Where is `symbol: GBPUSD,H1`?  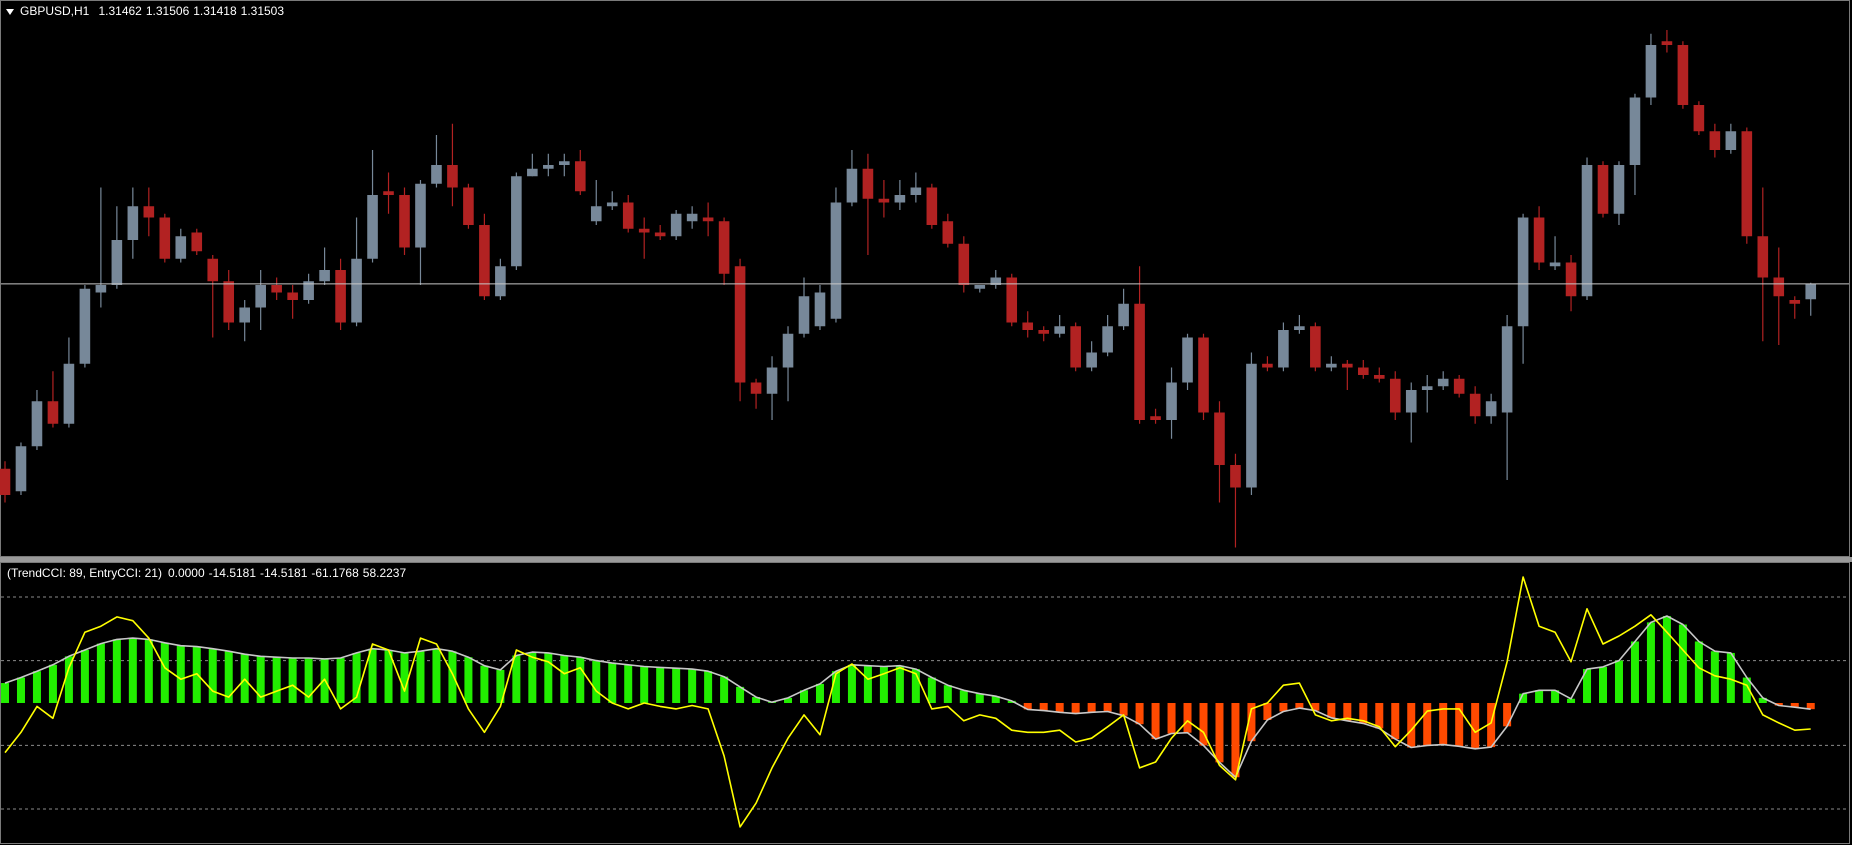
symbol: GBPUSD,H1 is located at coordinates (55, 11).